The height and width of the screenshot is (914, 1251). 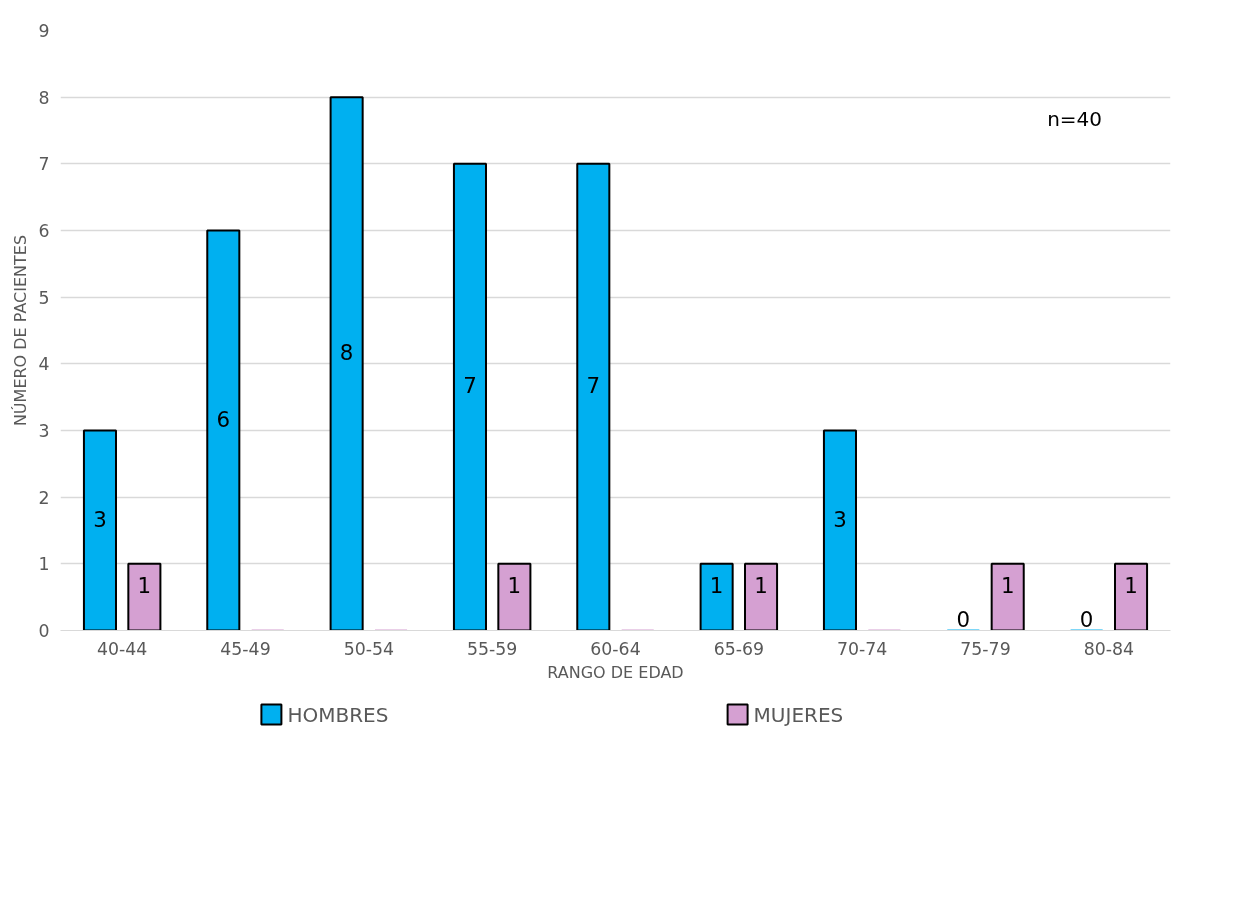 I want to click on data-label: 6, so click(x=223, y=419).